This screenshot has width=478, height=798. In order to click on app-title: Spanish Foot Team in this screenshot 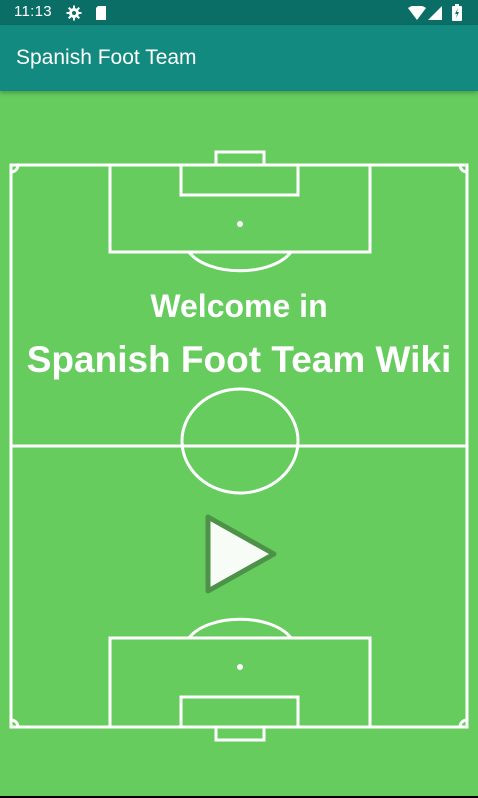, I will do `click(106, 57)`.